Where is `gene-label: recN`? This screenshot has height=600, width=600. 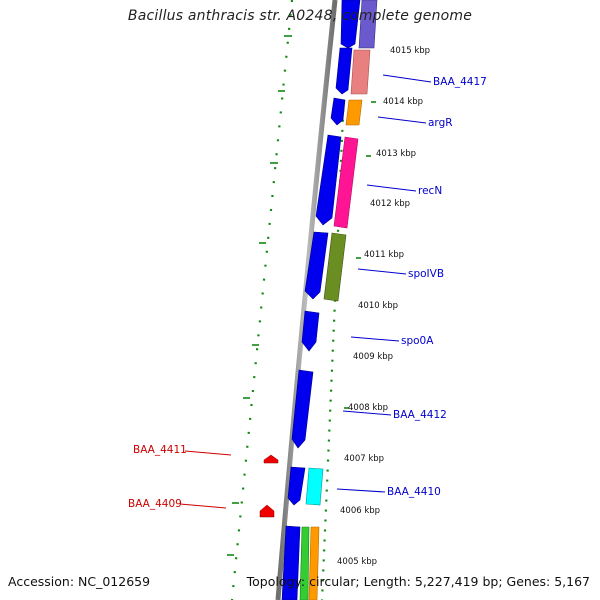
gene-label: recN is located at coordinates (430, 191).